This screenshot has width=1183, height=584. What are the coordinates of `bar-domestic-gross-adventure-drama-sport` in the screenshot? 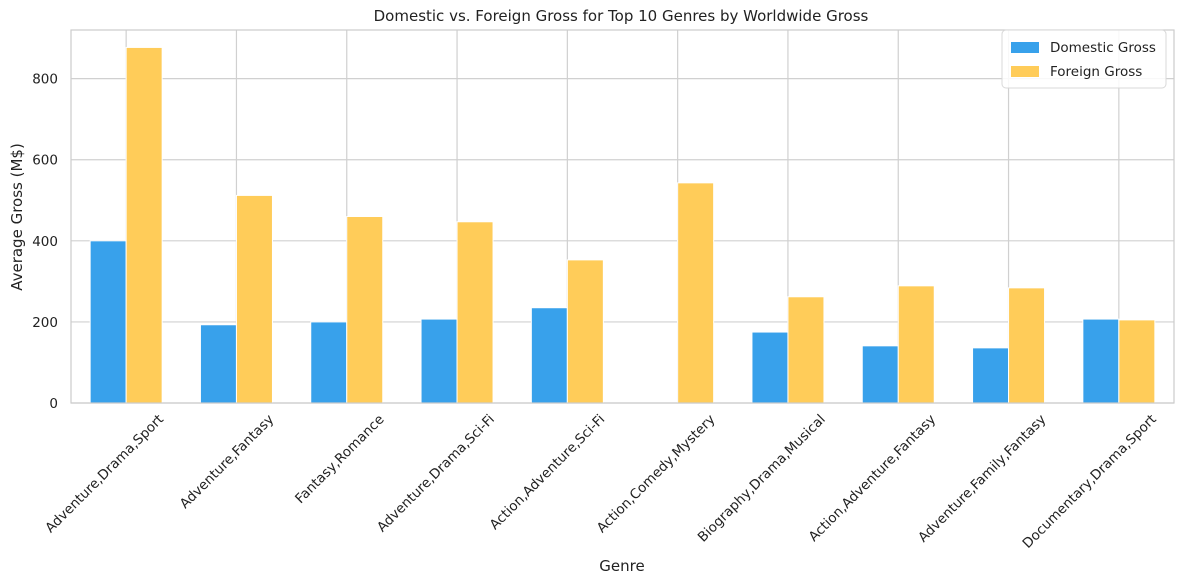 It's located at (108, 322).